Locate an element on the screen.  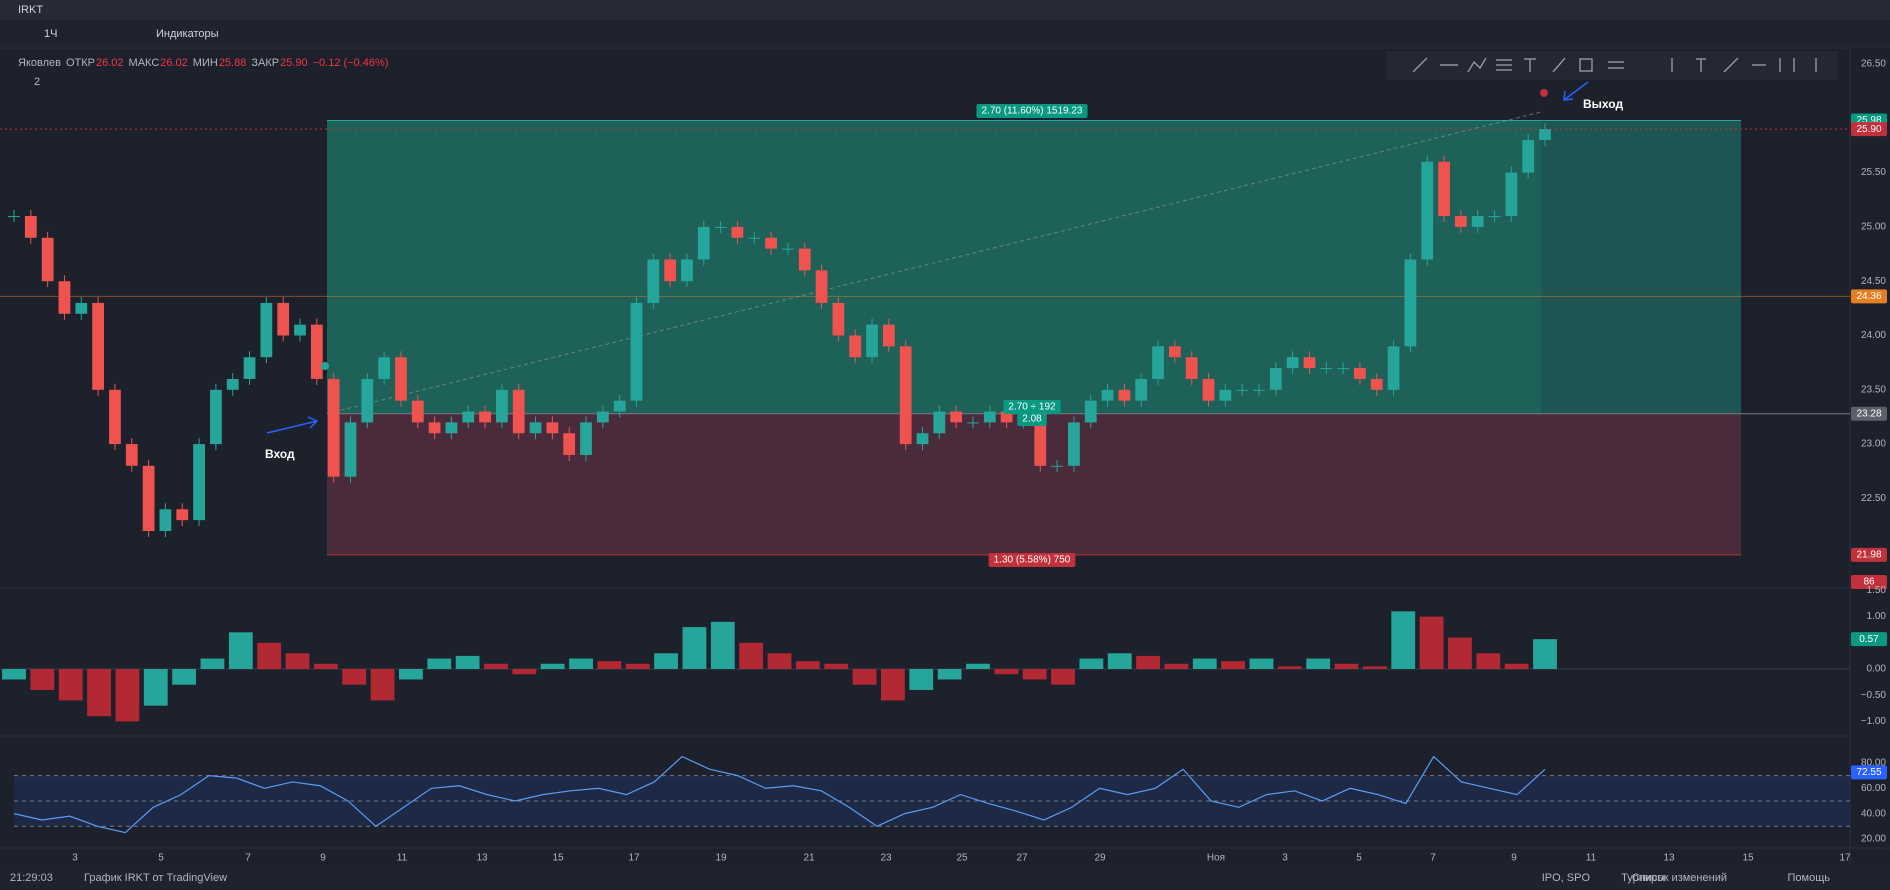
date-label: 29 is located at coordinates (1100, 858).